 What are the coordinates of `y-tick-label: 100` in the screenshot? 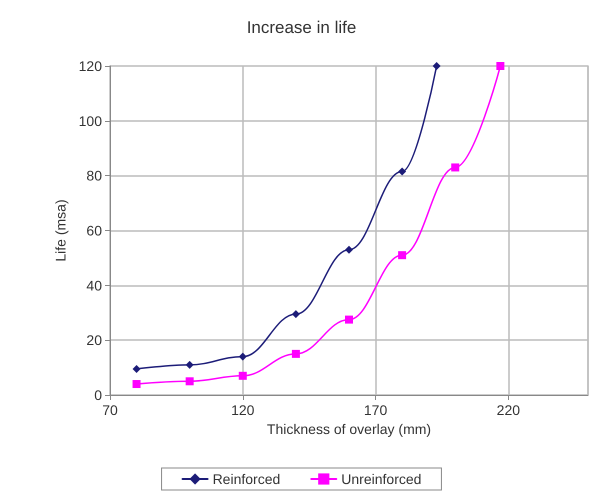 It's located at (90, 120).